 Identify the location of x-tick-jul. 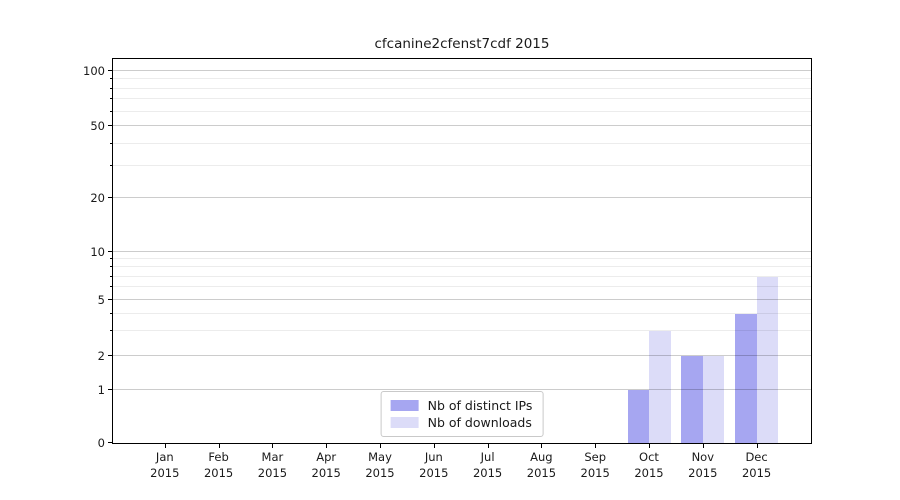
(488, 446).